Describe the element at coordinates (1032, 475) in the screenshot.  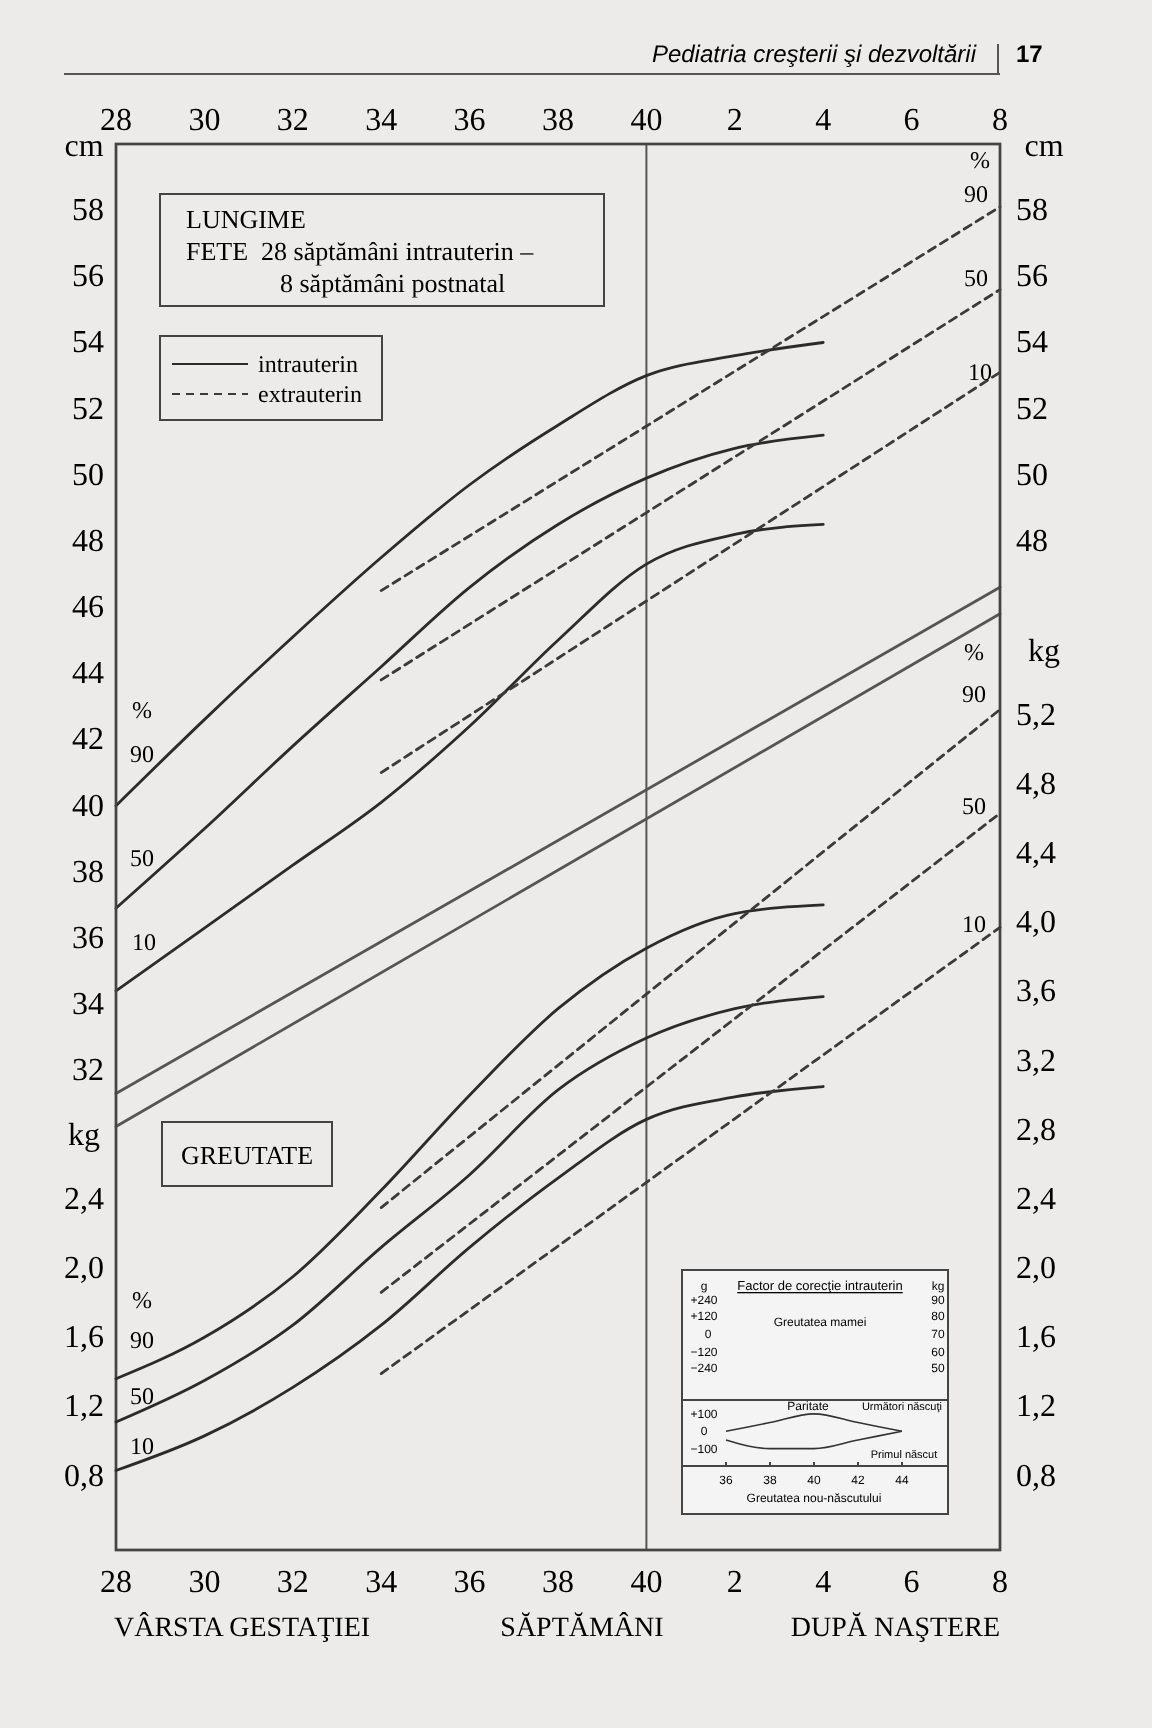
I see `y2-tick-label: 50` at that location.